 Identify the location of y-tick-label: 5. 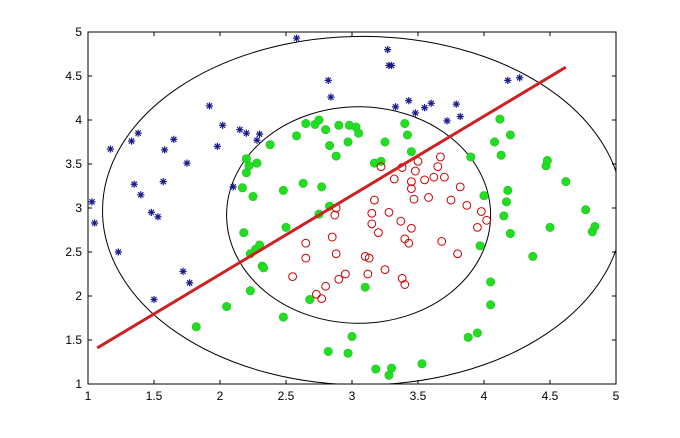
(78, 32).